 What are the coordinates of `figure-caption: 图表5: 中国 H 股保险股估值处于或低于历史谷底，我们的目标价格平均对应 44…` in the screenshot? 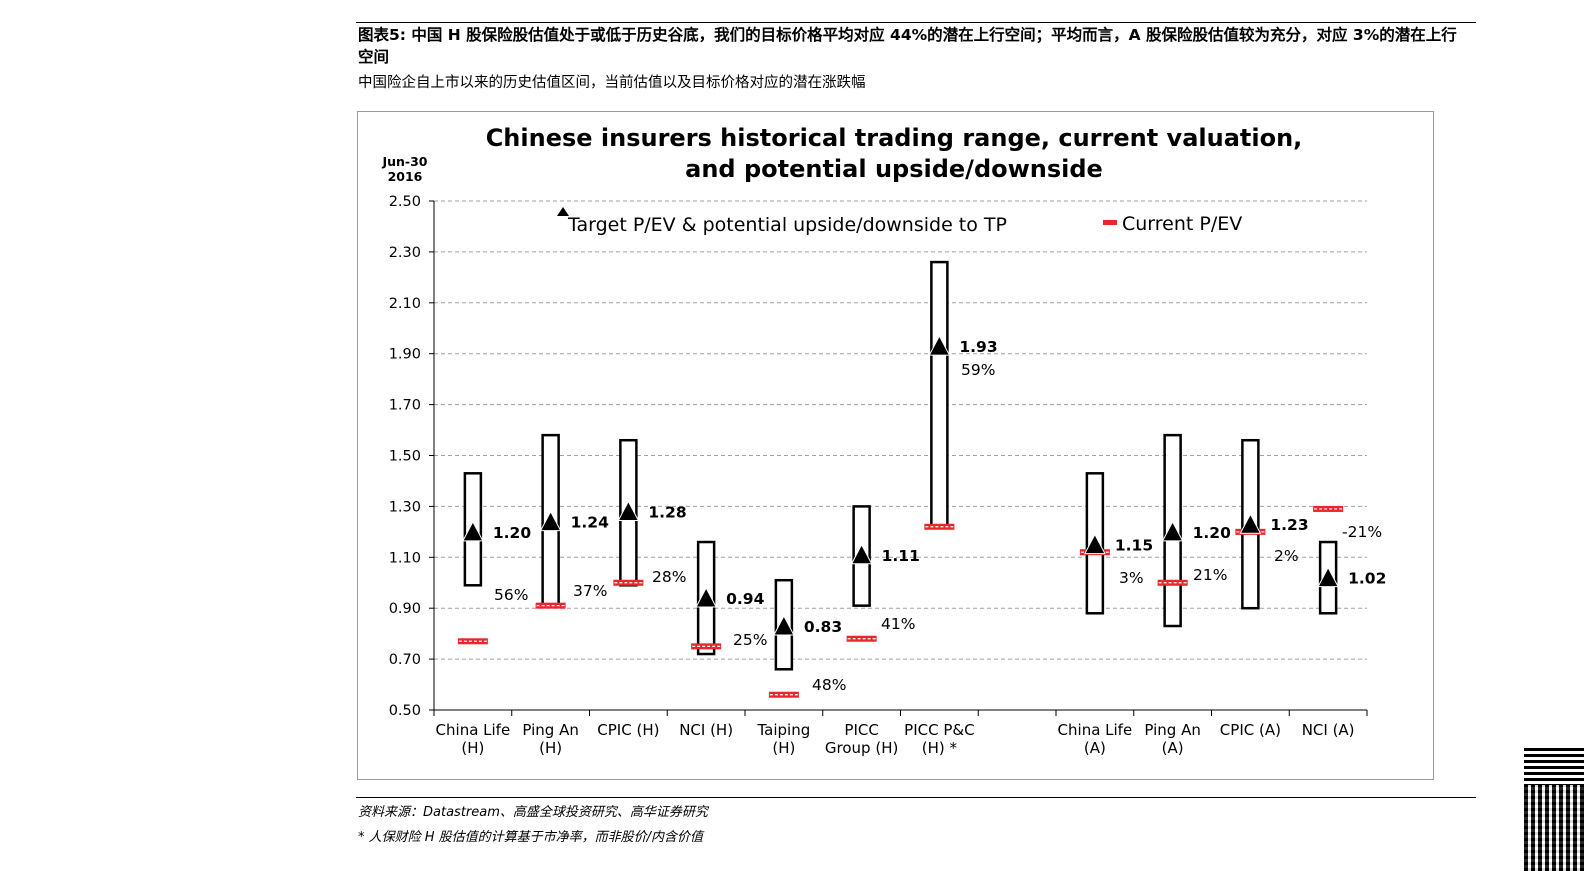 It's located at (907, 46).